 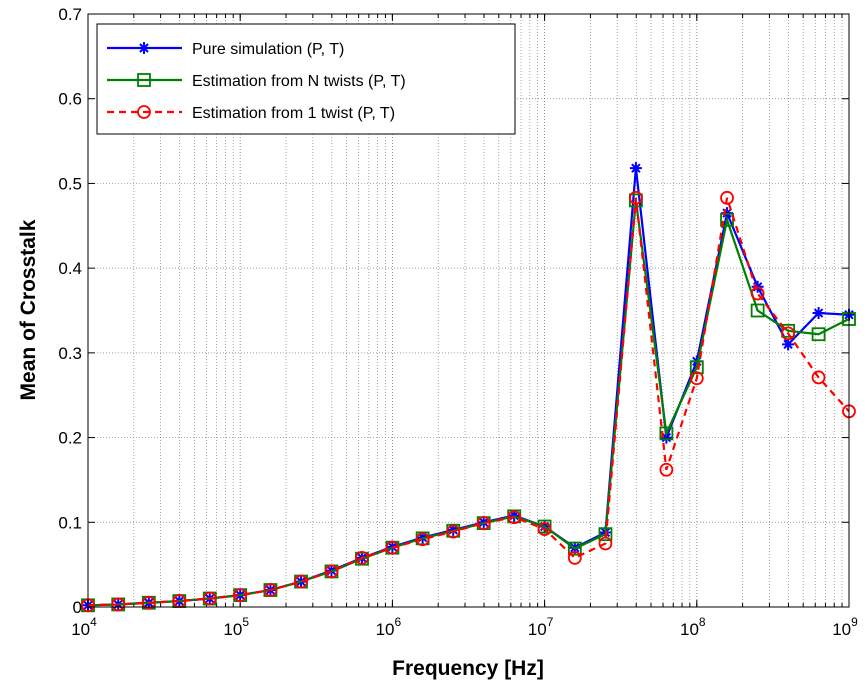 What do you see at coordinates (28, 309) in the screenshot?
I see `y-axis-title: Mean of Crosstalk` at bounding box center [28, 309].